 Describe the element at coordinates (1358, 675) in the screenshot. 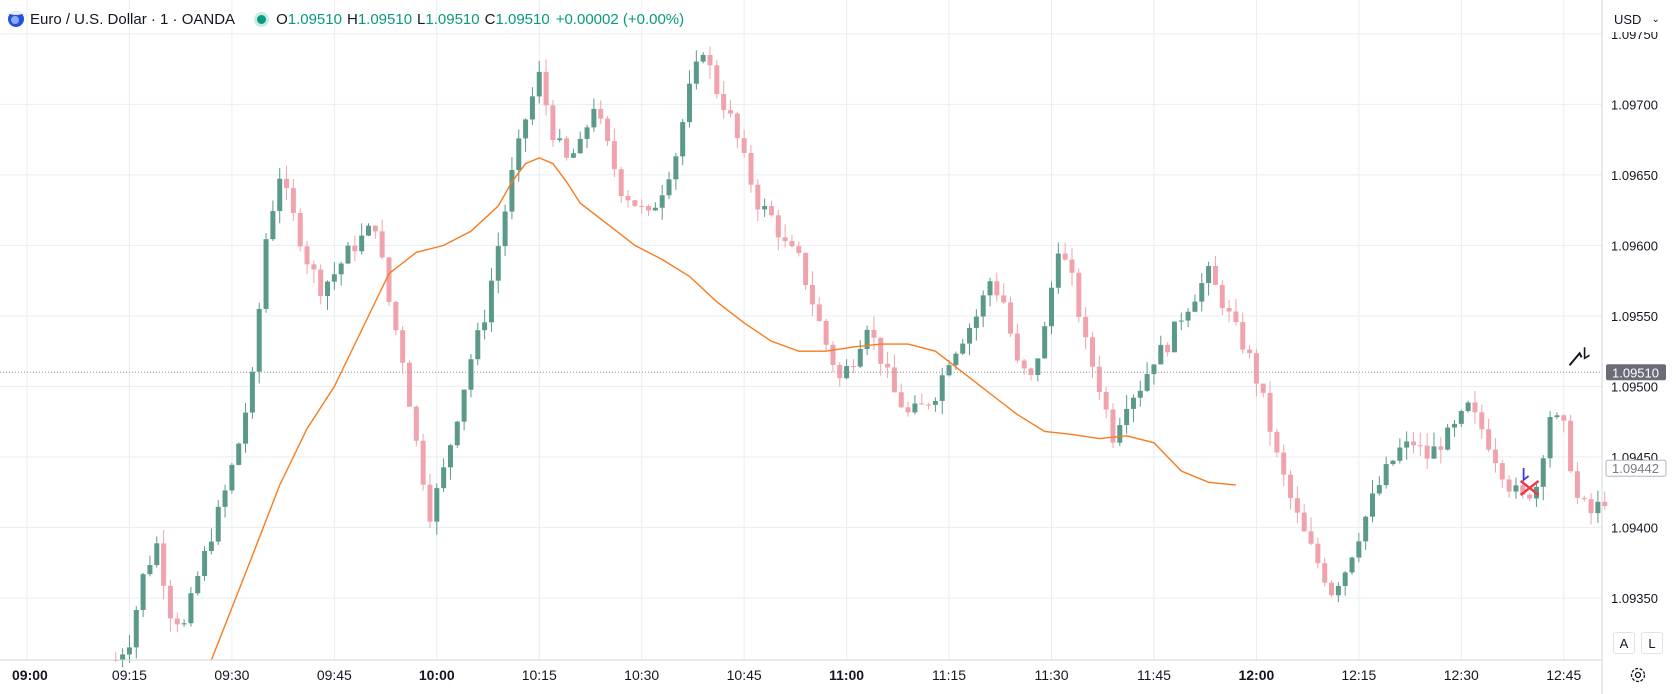

I see `x-tick-label: 12:15` at that location.